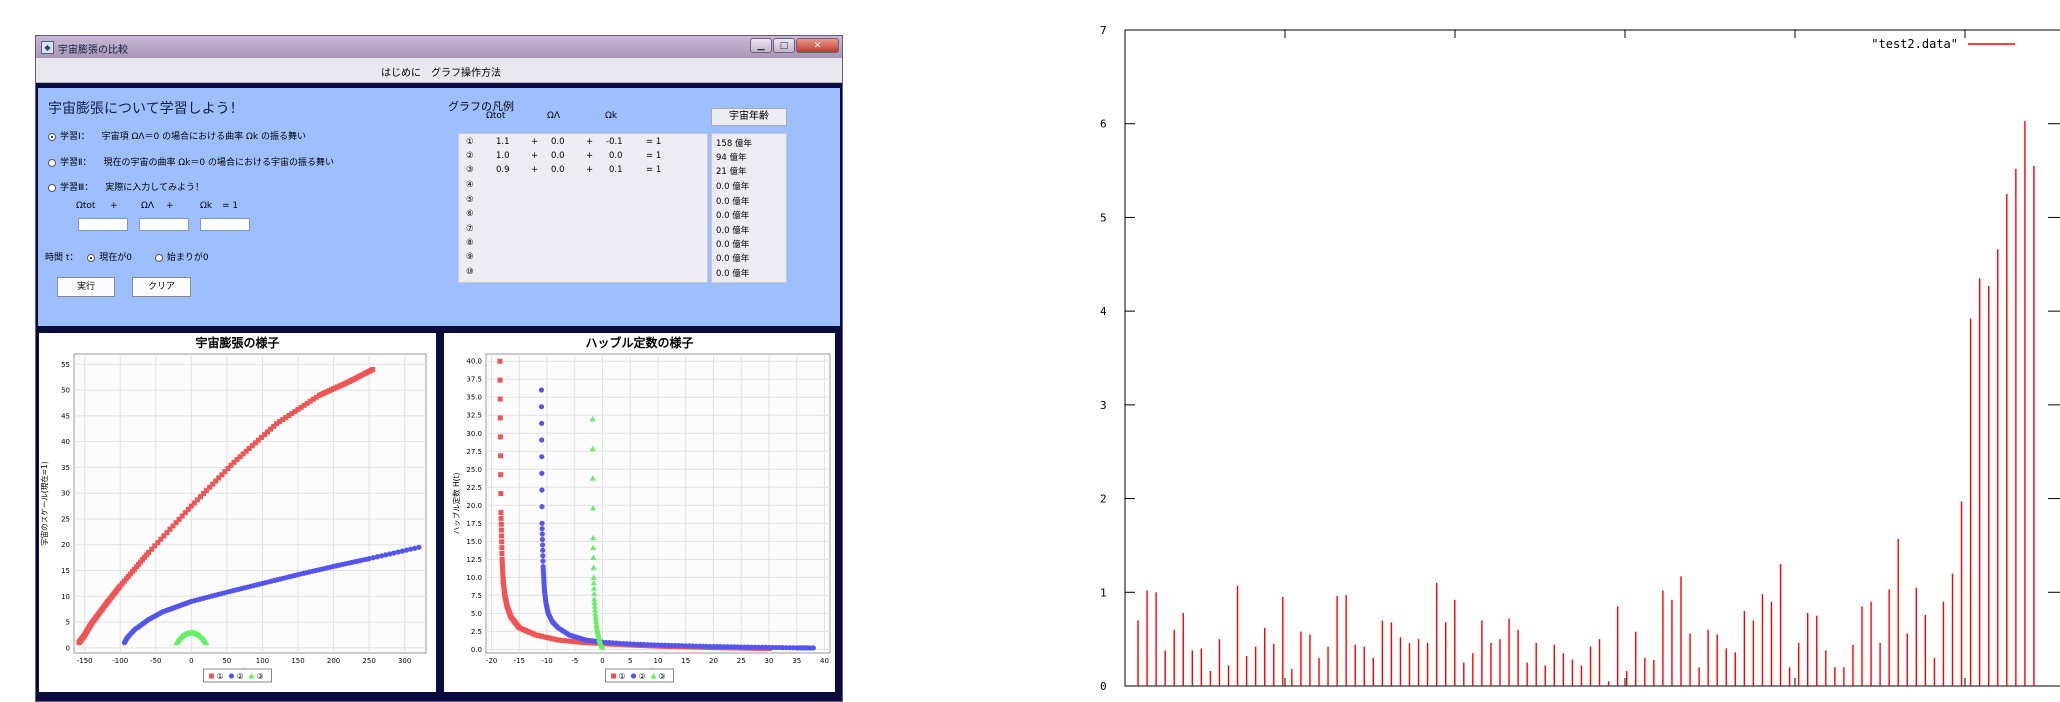  Describe the element at coordinates (161, 287) in the screenshot. I see `clear-button: クリア` at that location.